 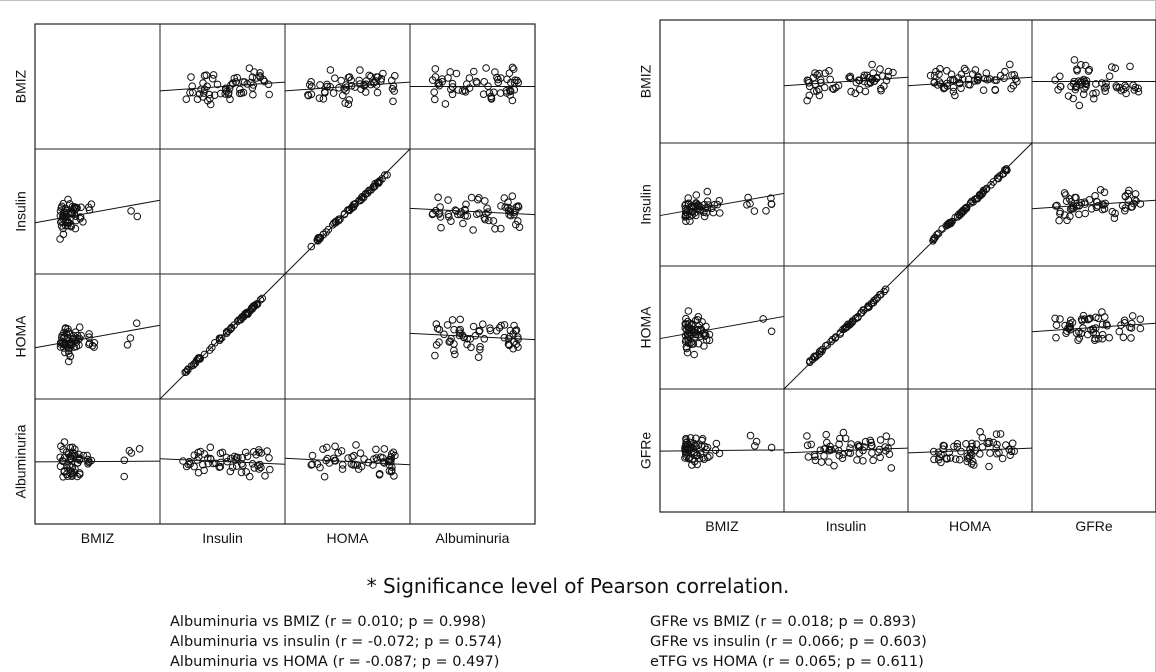 What do you see at coordinates (970, 80) in the screenshot?
I see `scatter-cell-bmiz-vs-homa` at bounding box center [970, 80].